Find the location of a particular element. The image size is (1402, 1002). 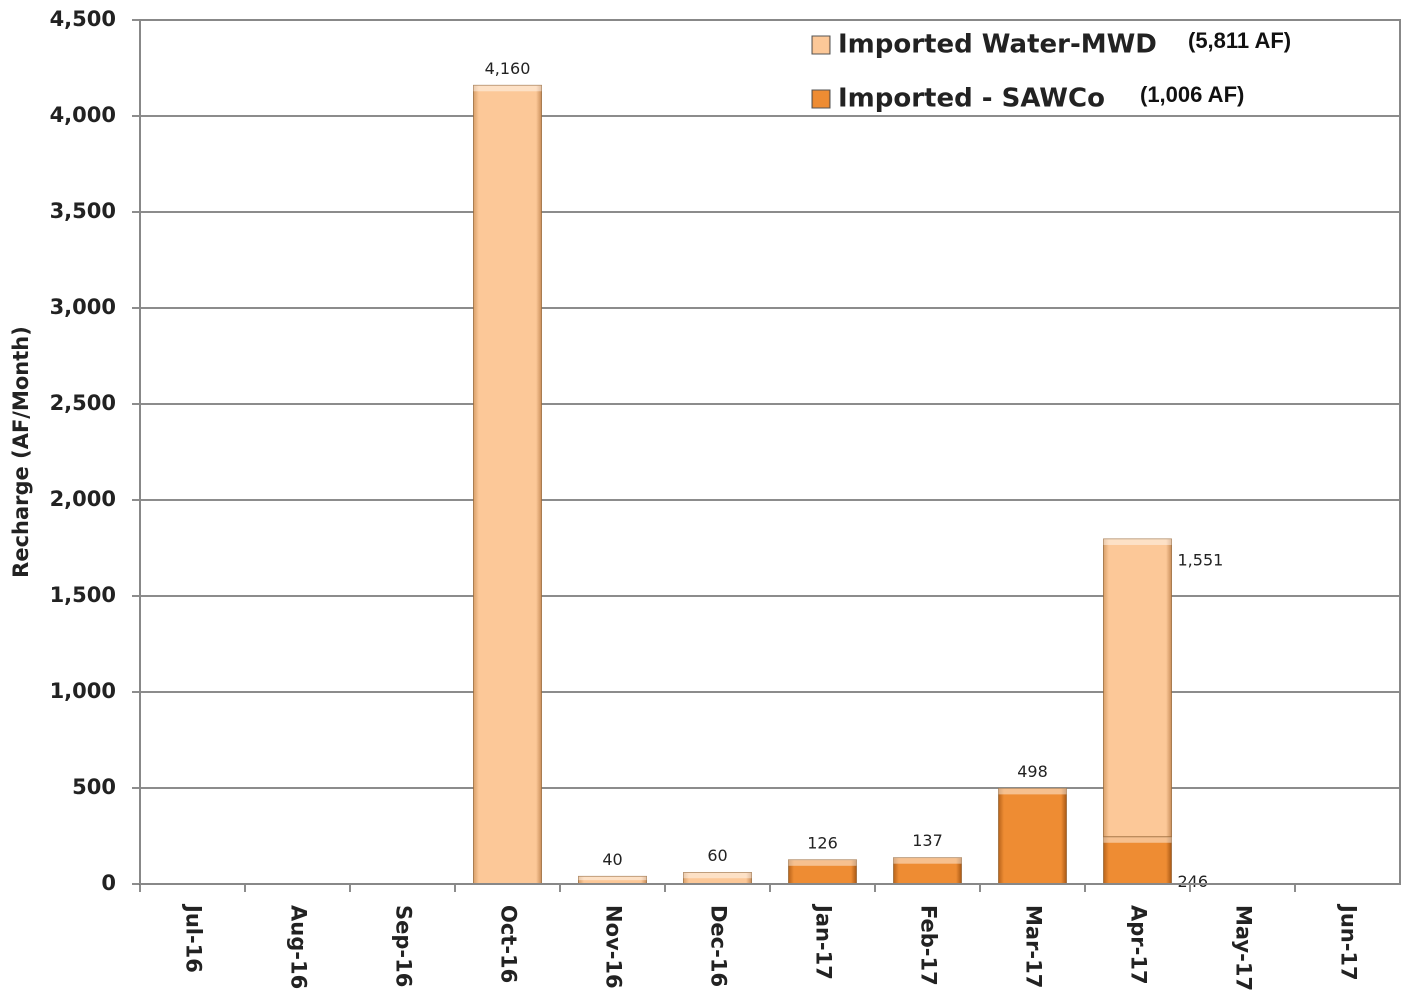

y-tick-label: 500 is located at coordinates (94, 787).